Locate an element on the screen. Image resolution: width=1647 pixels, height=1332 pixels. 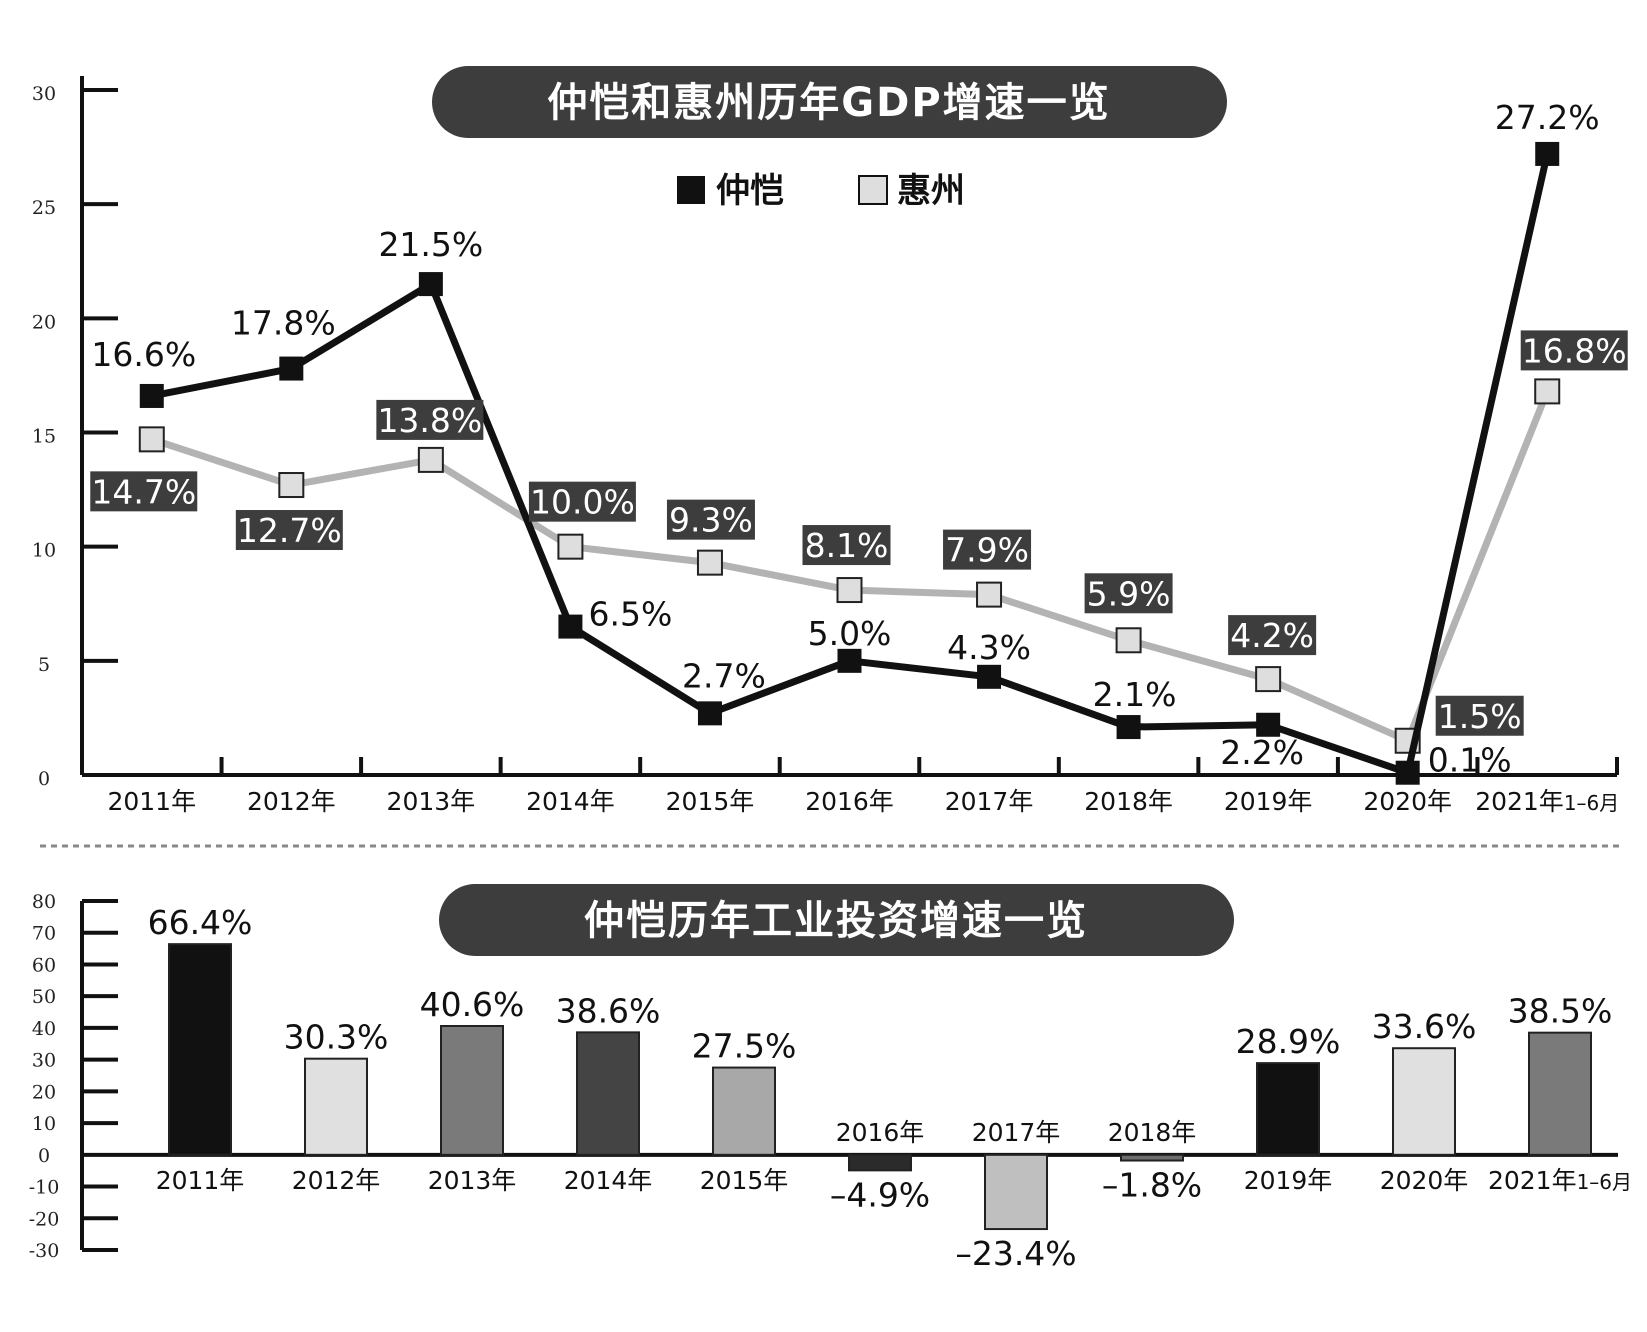
investment-category-label: 2016年 is located at coordinates (880, 1132).